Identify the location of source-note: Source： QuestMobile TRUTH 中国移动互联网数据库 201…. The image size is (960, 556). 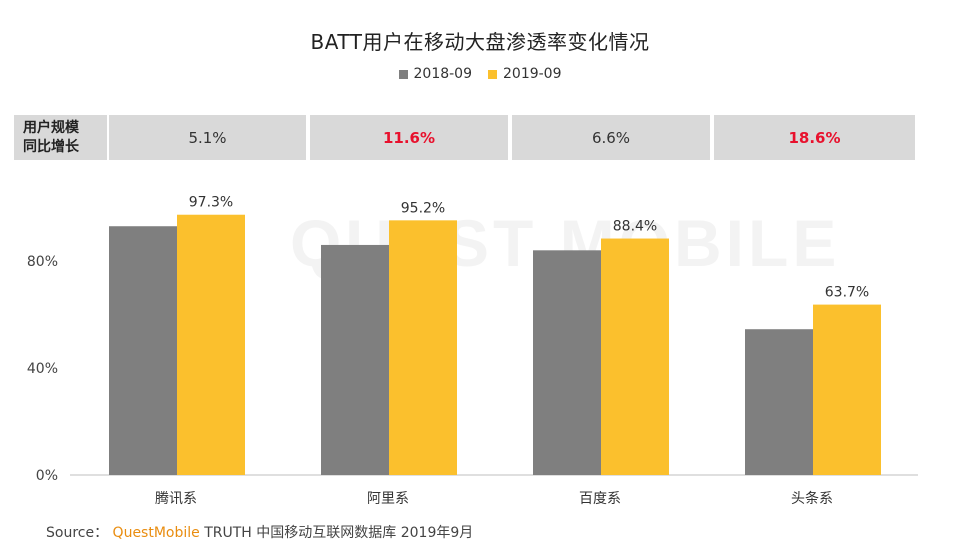
(259, 532).